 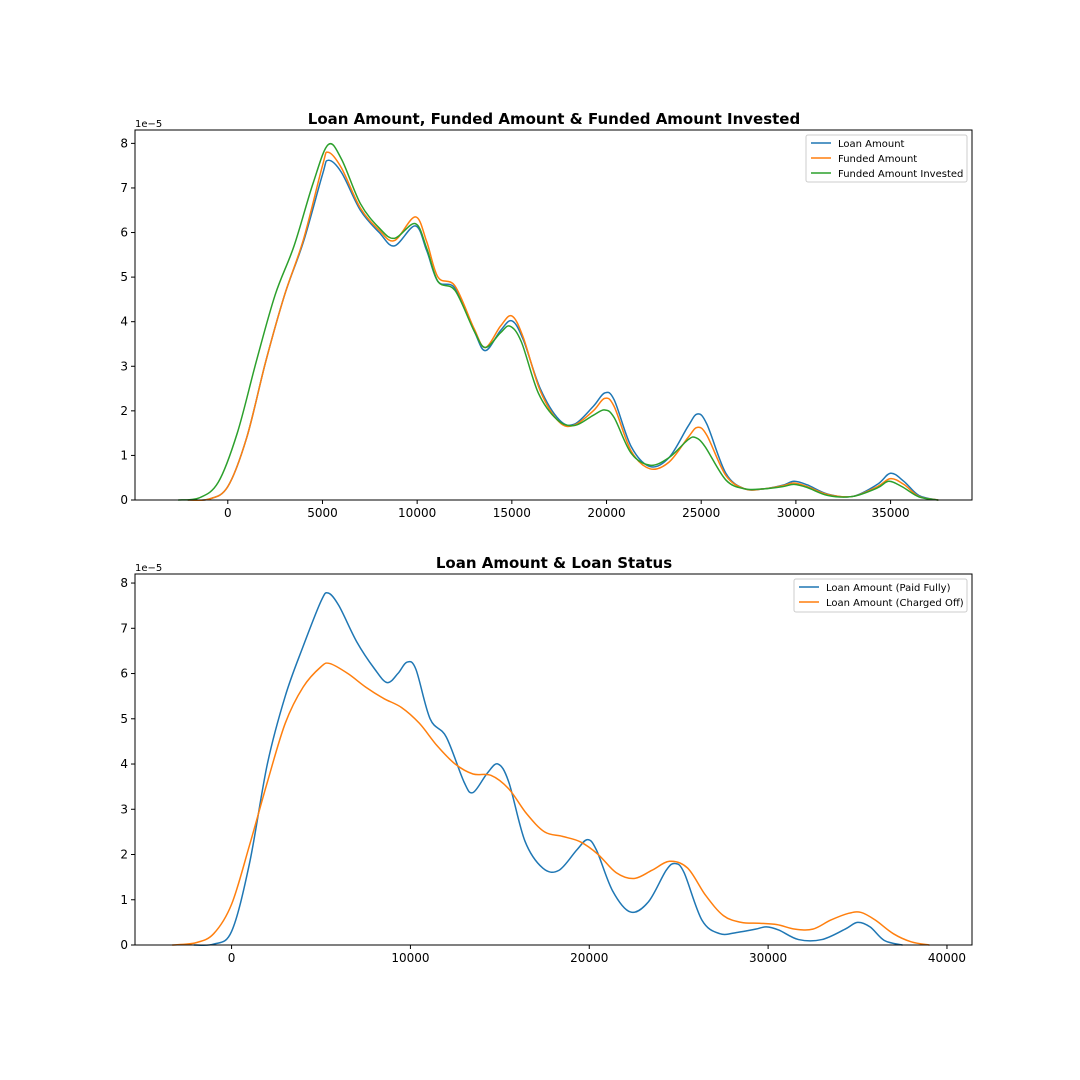 What do you see at coordinates (888, 588) in the screenshot?
I see `legend-label-paid-fully: Loan Amount (Paid Fully)` at bounding box center [888, 588].